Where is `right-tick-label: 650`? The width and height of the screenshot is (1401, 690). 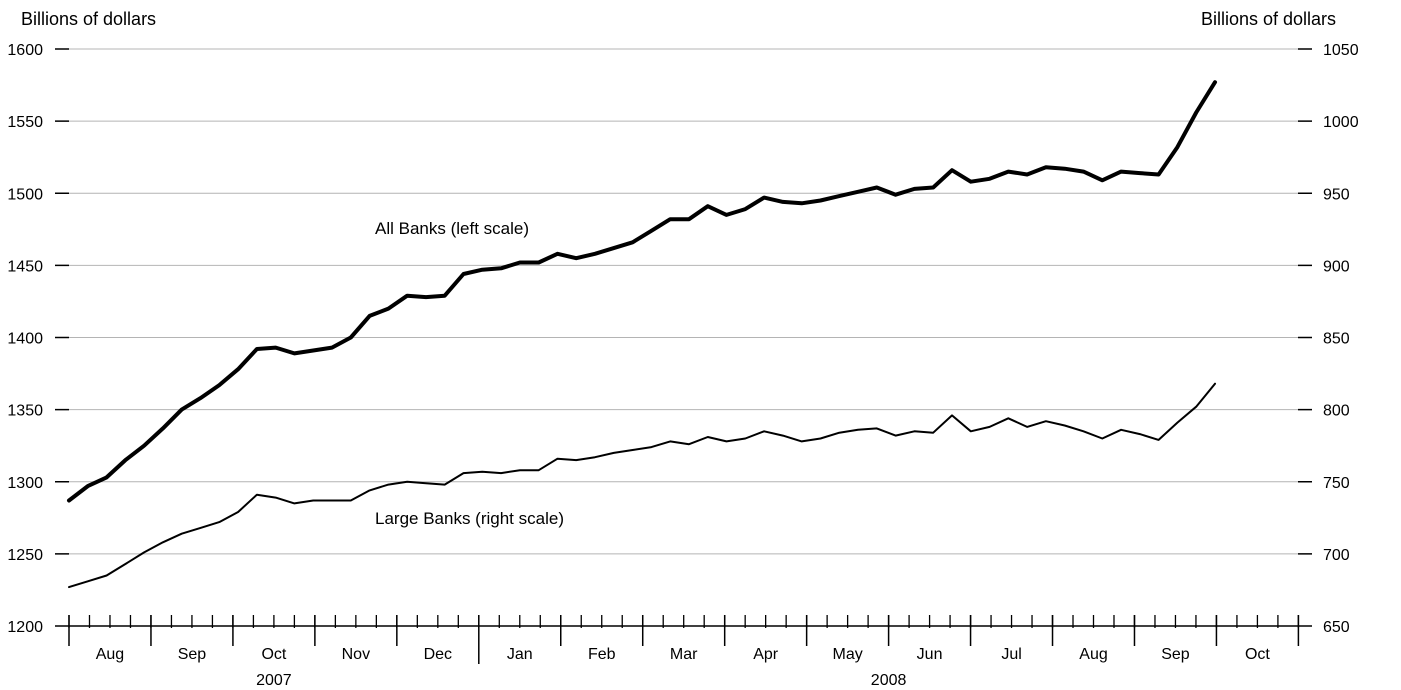 right-tick-label: 650 is located at coordinates (1336, 627).